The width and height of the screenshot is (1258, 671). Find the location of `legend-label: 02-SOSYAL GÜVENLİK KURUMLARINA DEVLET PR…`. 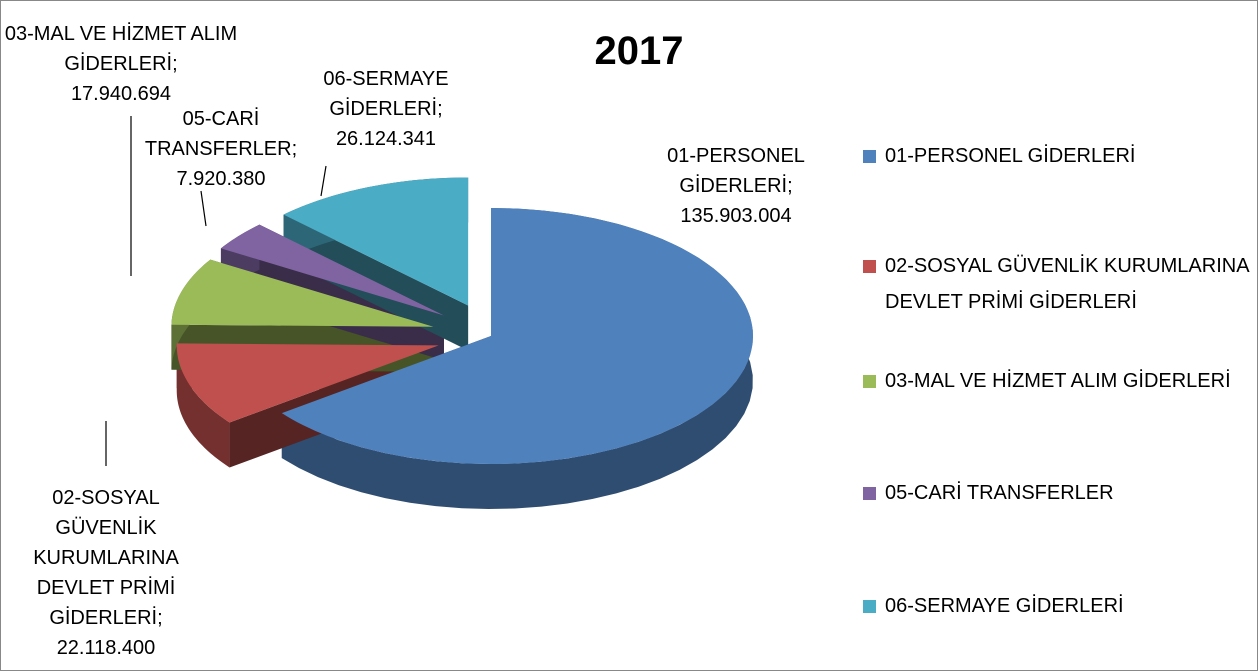

legend-label: 02-SOSYAL GÜVENLİK KURUMLARINA DEVLET PR… is located at coordinates (1067, 284).